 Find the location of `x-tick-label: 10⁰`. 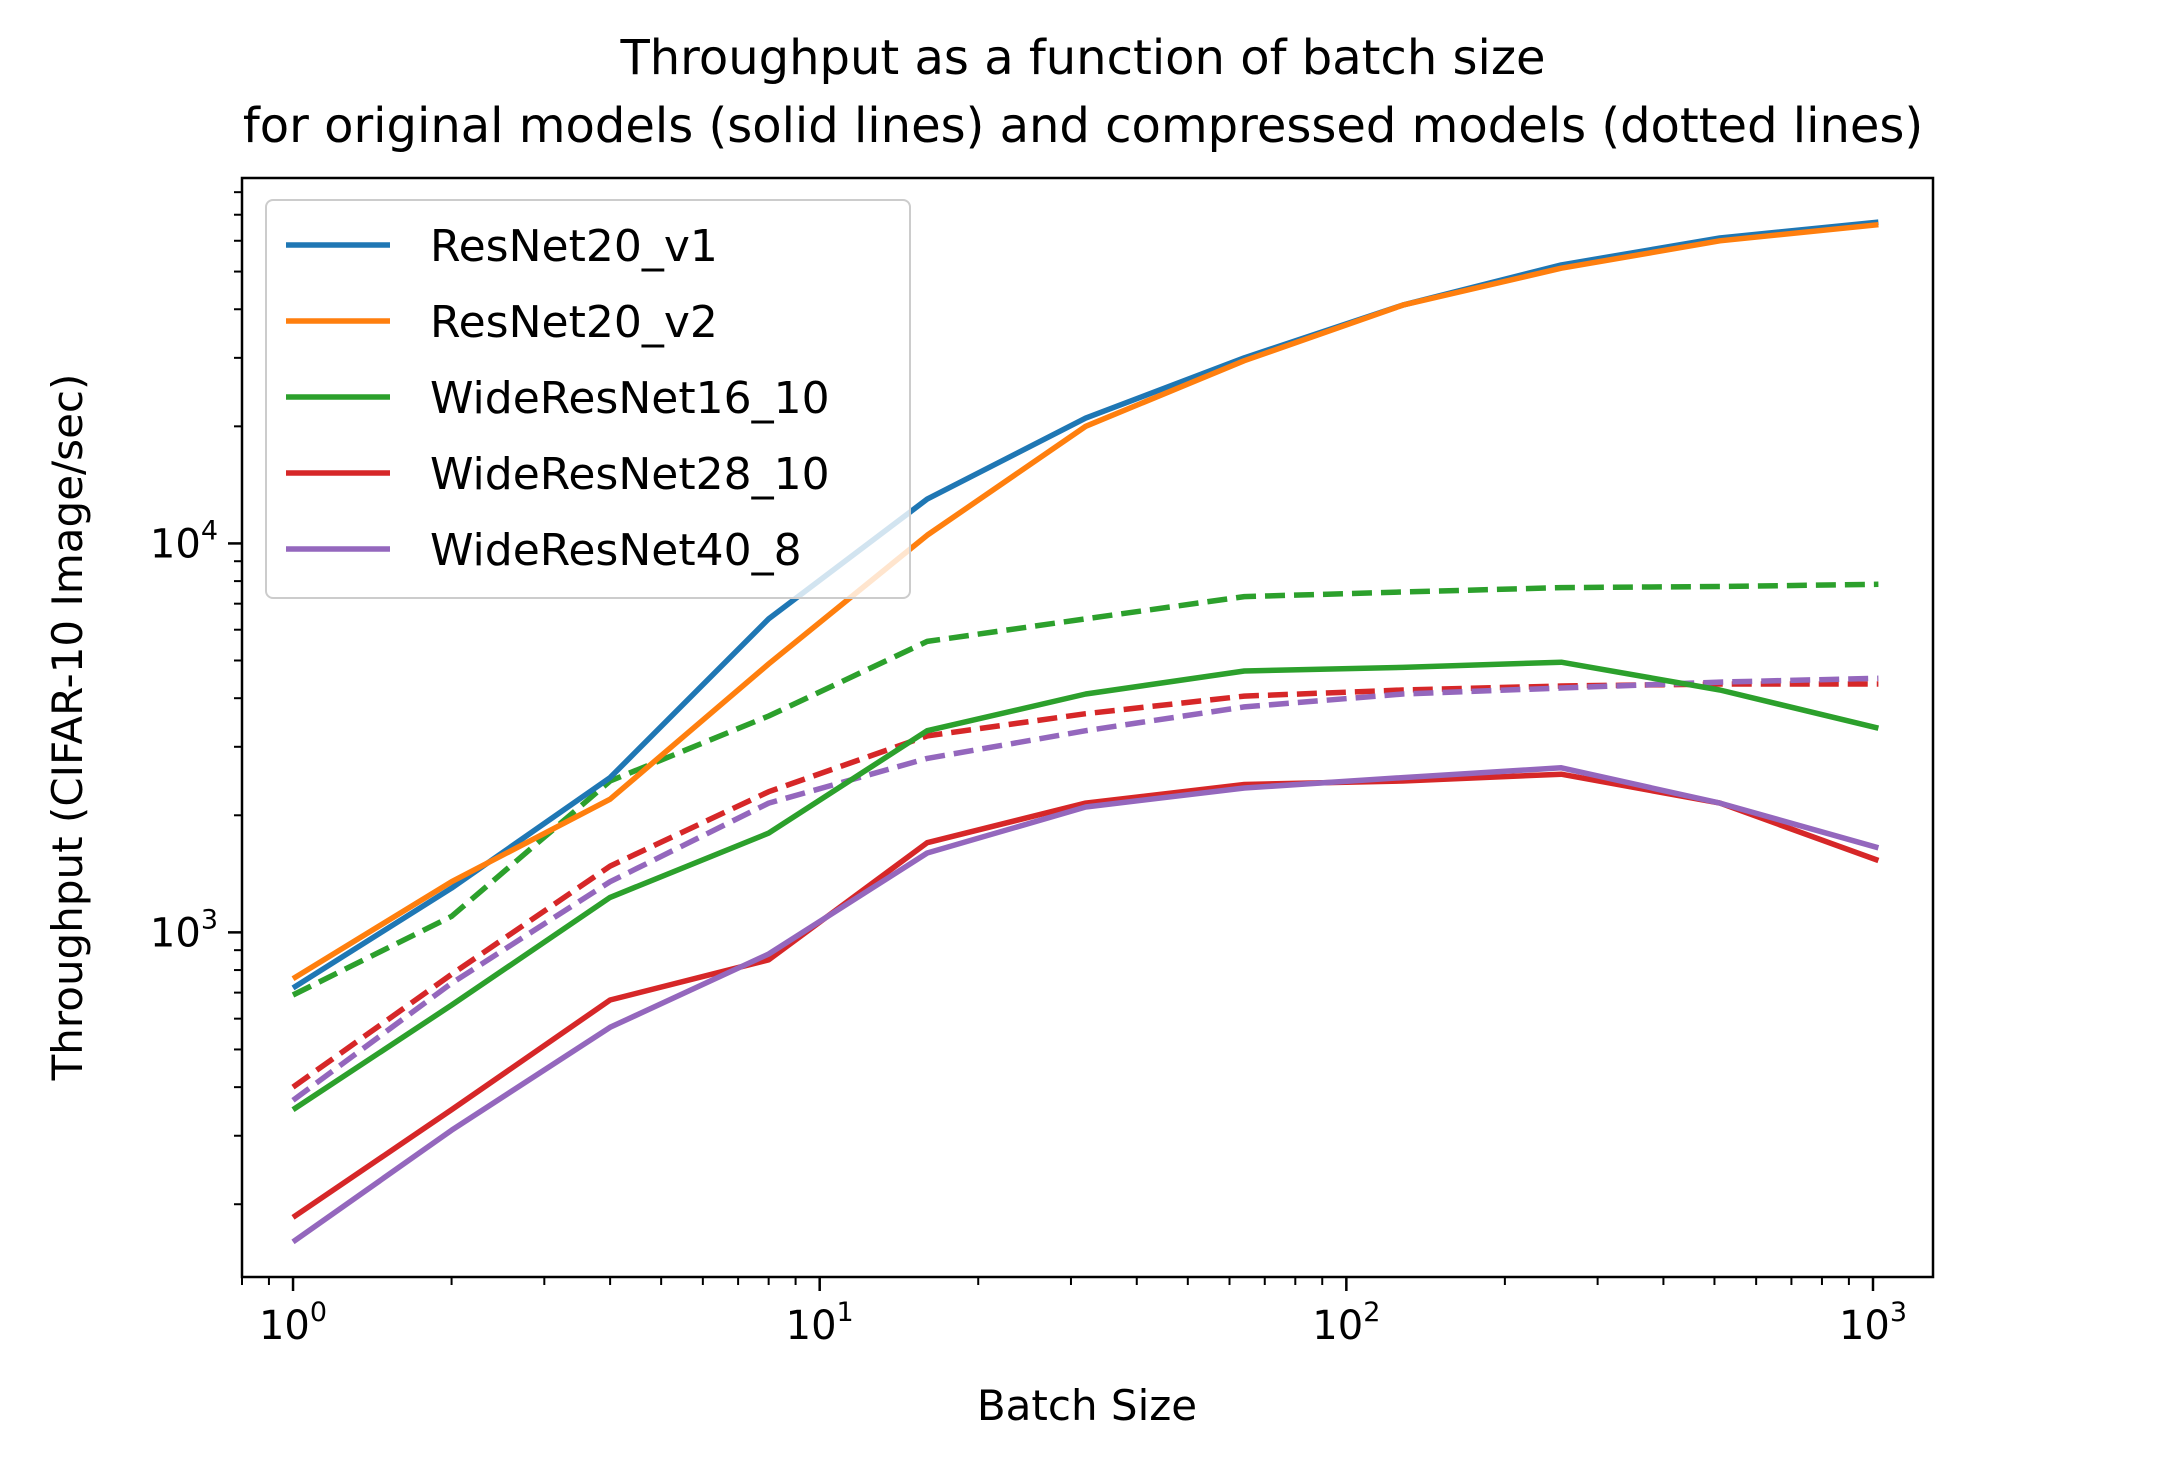

x-tick-label: 10⁰ is located at coordinates (293, 1323).